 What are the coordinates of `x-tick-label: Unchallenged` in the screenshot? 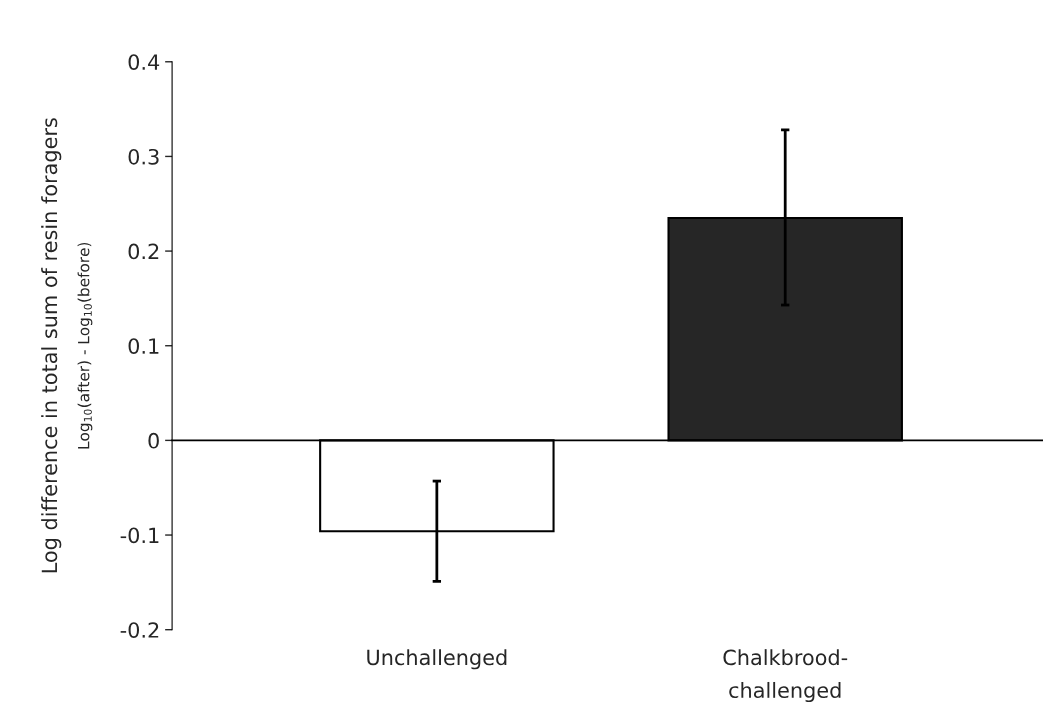 It's located at (437, 659).